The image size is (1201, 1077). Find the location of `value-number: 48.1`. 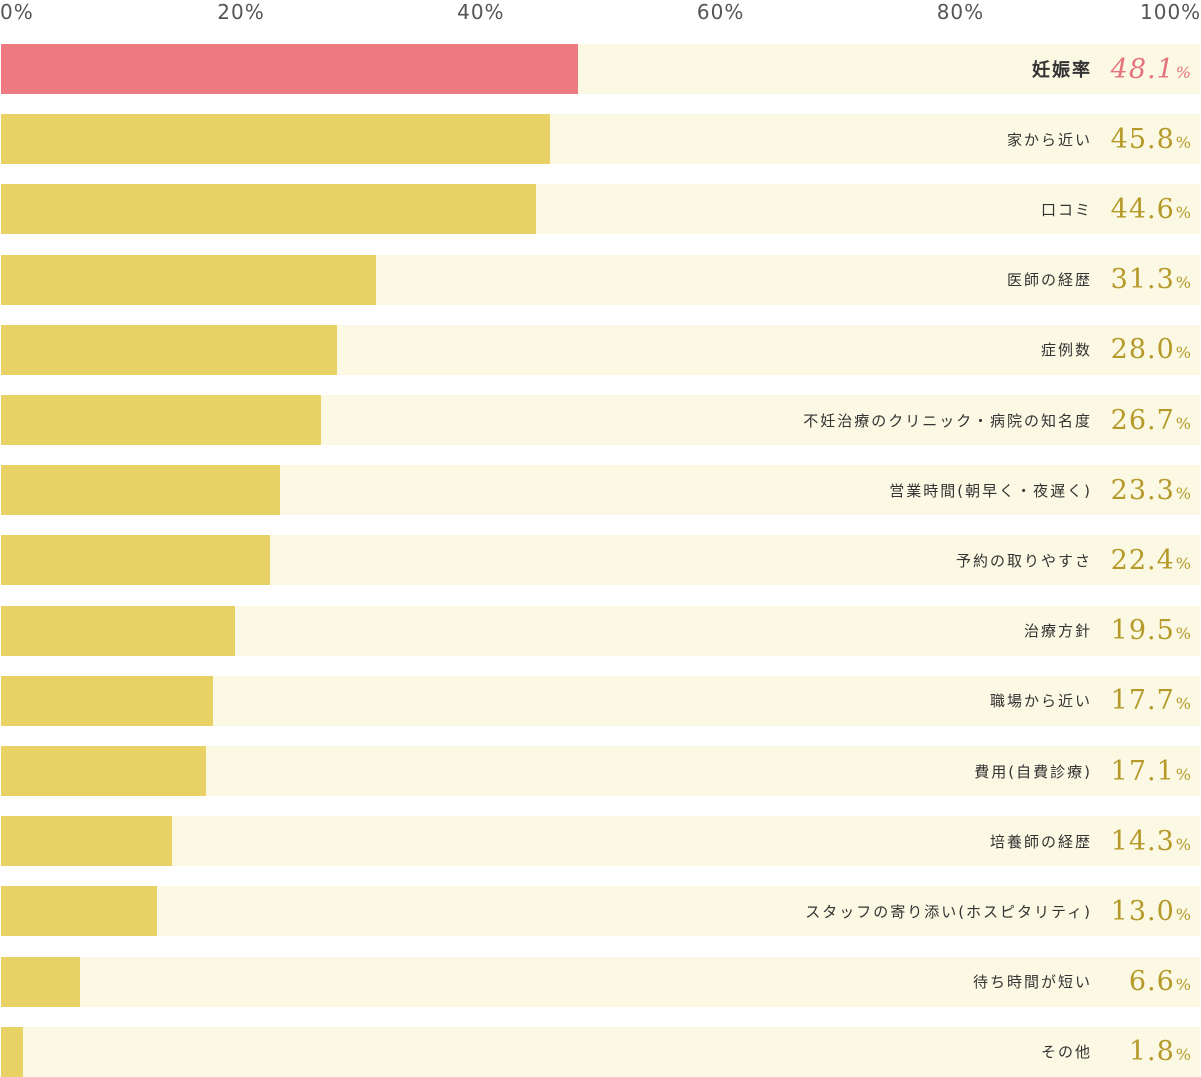

value-number: 48.1 is located at coordinates (1142, 69).